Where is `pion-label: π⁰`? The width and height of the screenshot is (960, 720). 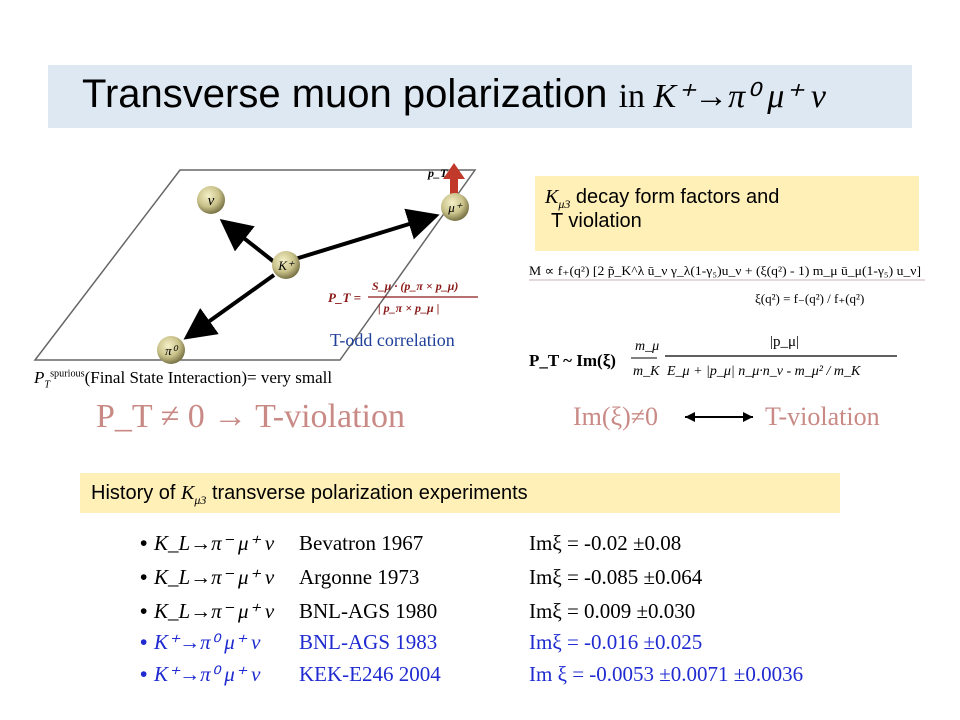 pion-label: π⁰ is located at coordinates (172, 350).